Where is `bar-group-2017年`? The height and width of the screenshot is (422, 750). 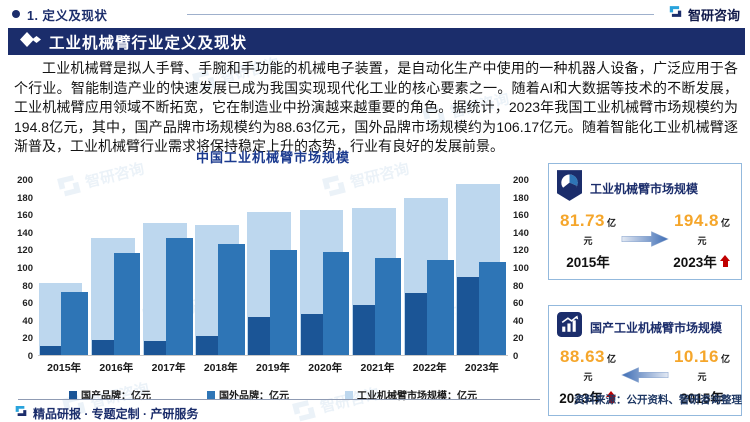
bar-group-2017年 is located at coordinates (168, 267).